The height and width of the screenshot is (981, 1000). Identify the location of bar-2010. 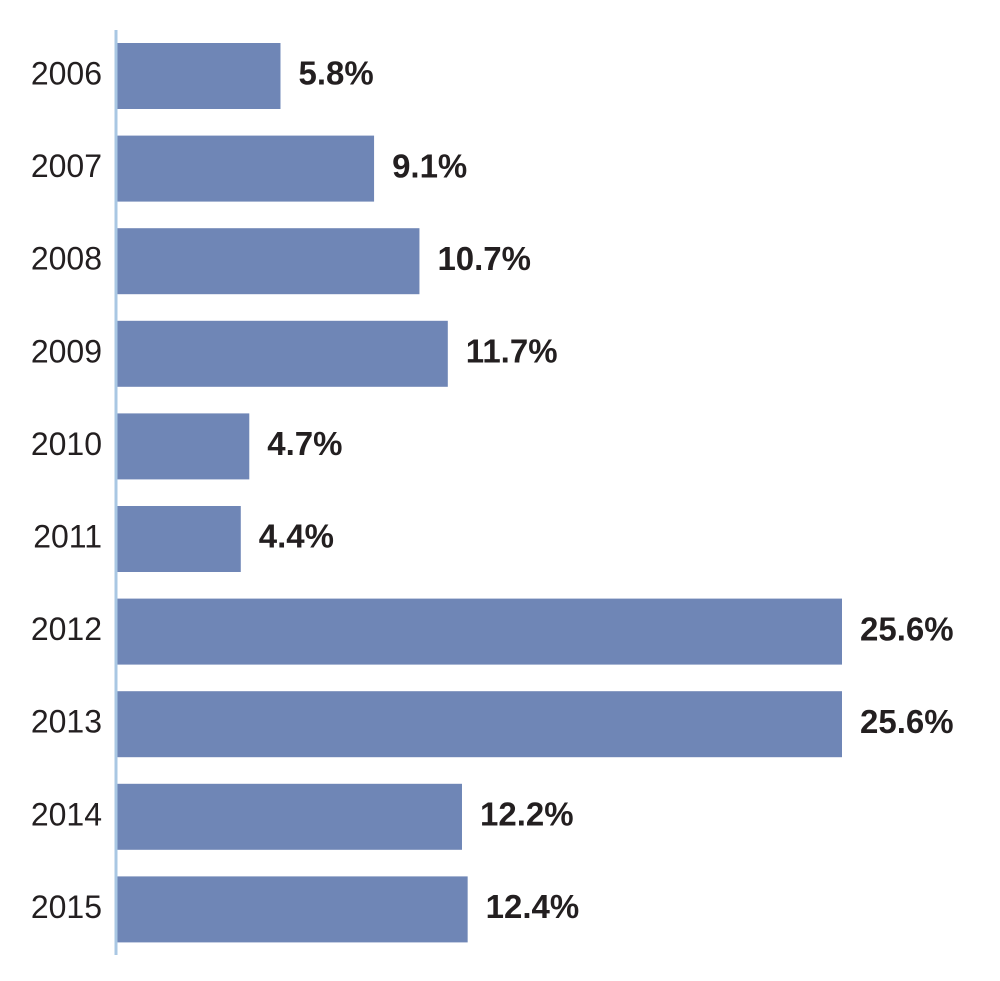
(183, 446).